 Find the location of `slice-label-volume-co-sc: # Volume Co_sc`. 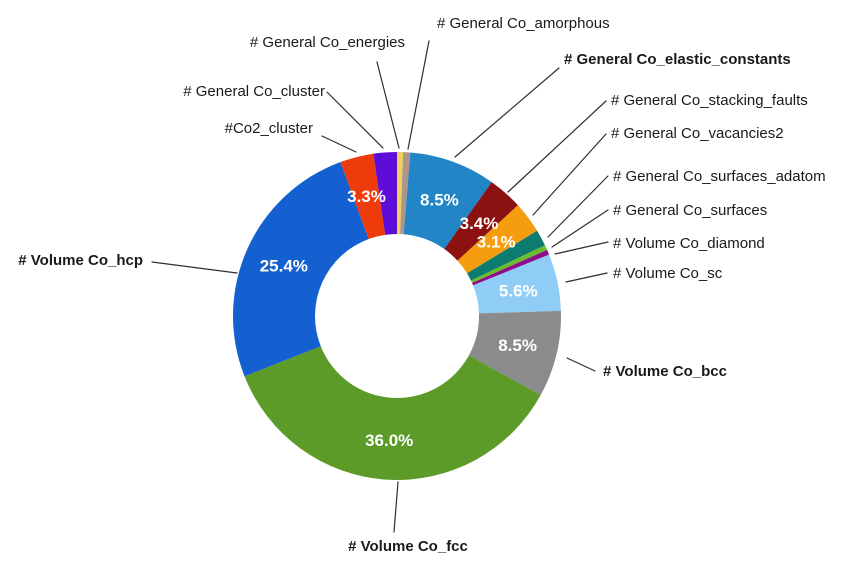

slice-label-volume-co-sc: # Volume Co_sc is located at coordinates (668, 273).